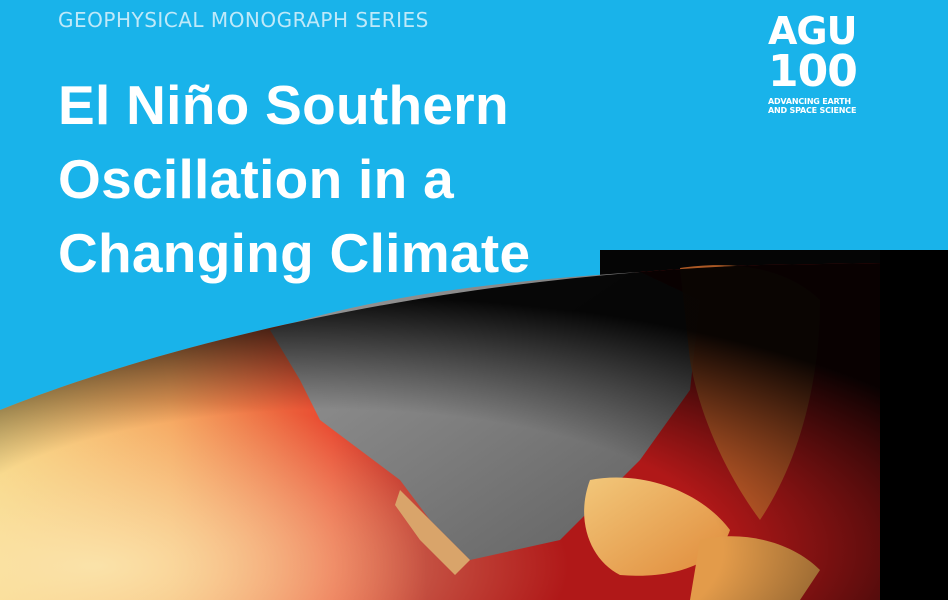  I want to click on series-label: GEOPHYSICAL MONOGRAPH SERIES, so click(243, 20).